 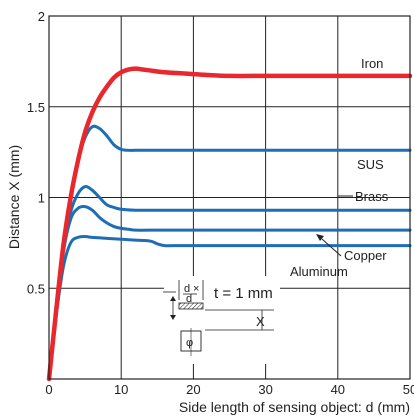 I want to click on leader-arrowhead, so click(x=320, y=237).